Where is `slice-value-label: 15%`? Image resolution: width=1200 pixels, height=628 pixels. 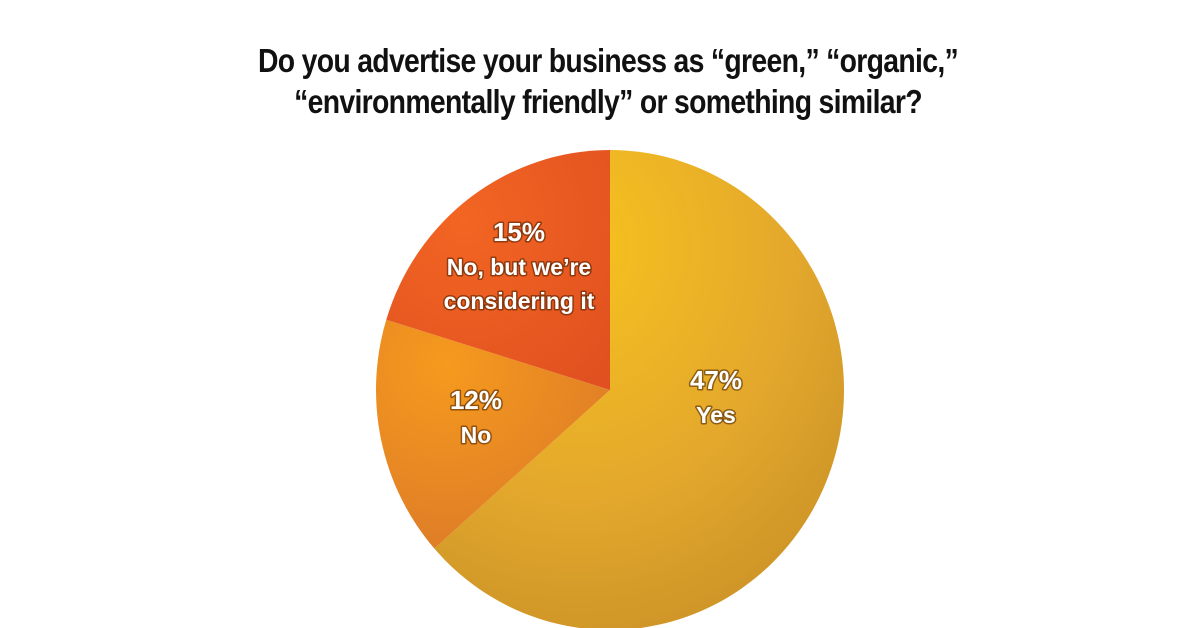 slice-value-label: 15% is located at coordinates (519, 232).